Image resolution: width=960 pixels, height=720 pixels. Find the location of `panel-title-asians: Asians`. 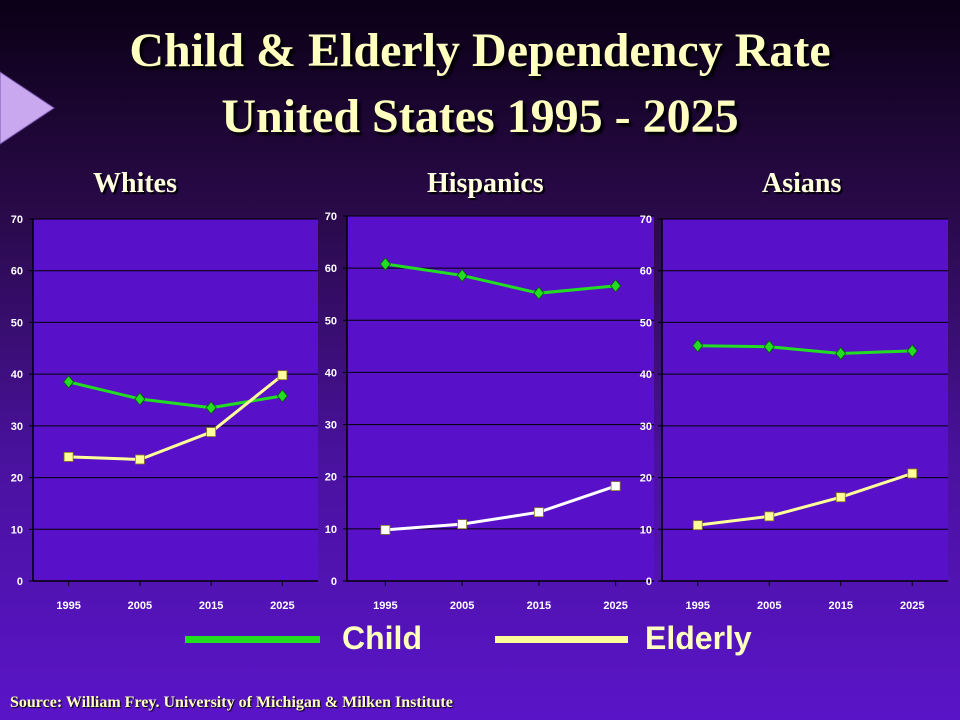

panel-title-asians: Asians is located at coordinates (802, 183).